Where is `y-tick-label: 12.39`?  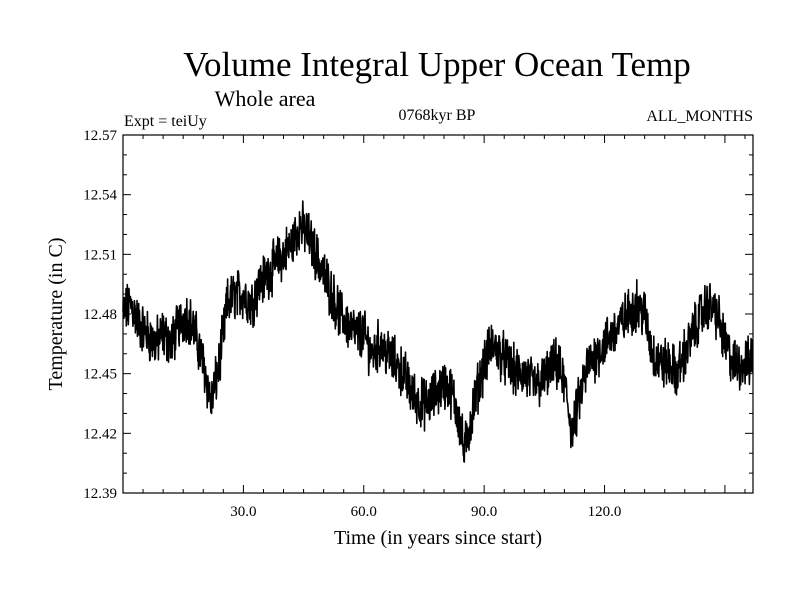 y-tick-label: 12.39 is located at coordinates (100, 494).